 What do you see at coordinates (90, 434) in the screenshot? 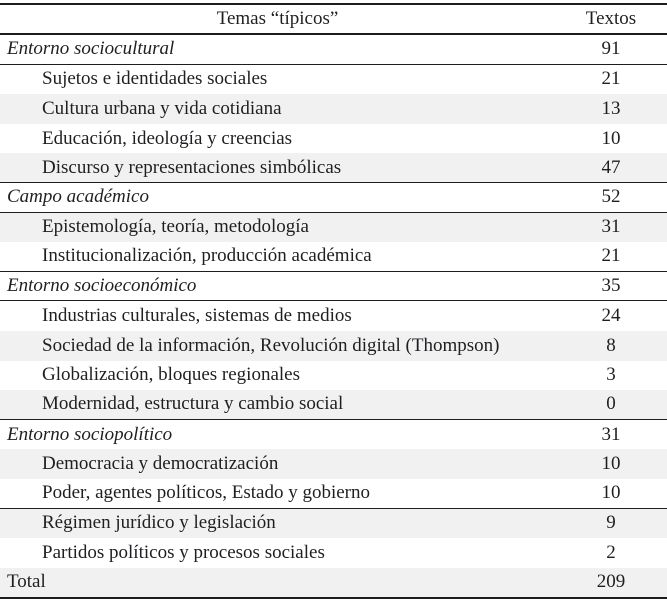
I see `row-label: Entorno sociopolítico` at bounding box center [90, 434].